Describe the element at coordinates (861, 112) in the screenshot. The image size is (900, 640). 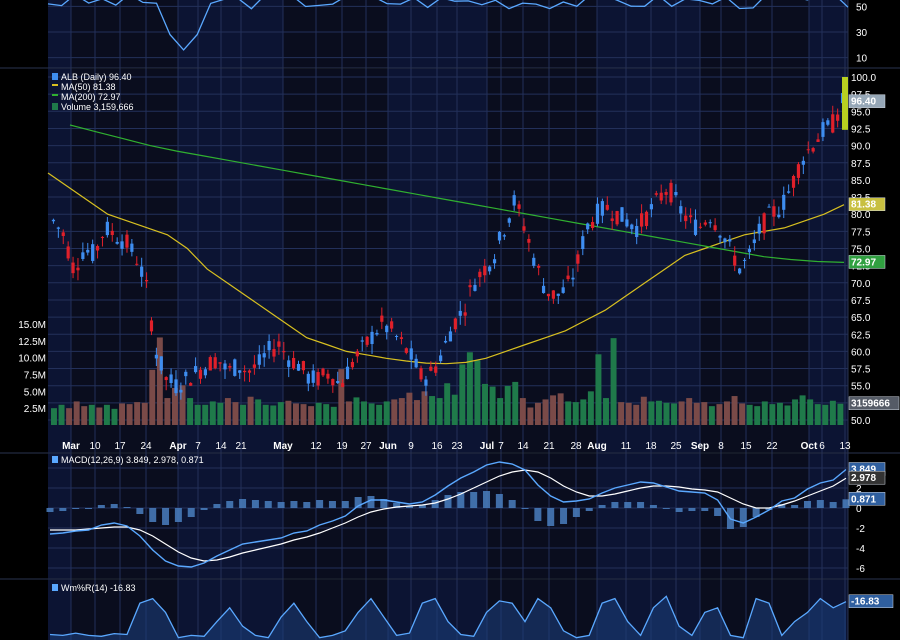
I see `price-y-tick-2: 95.0` at that location.